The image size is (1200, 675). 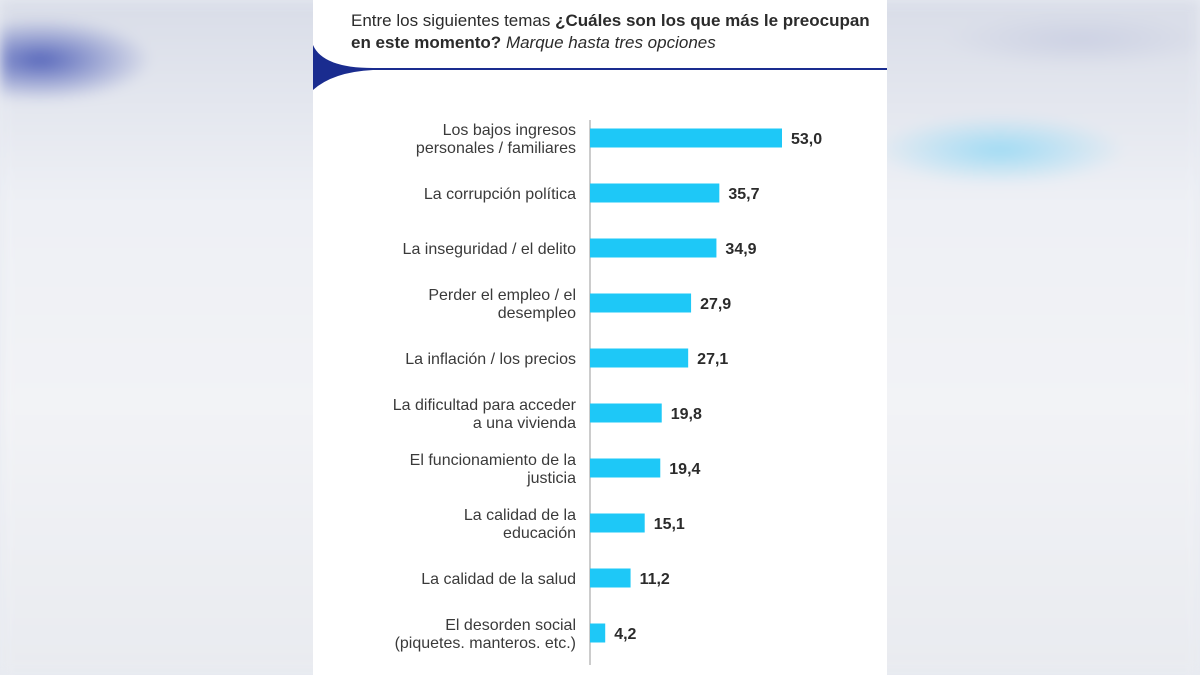 What do you see at coordinates (520, 524) in the screenshot?
I see `category-label-7: La calidad de la educación` at bounding box center [520, 524].